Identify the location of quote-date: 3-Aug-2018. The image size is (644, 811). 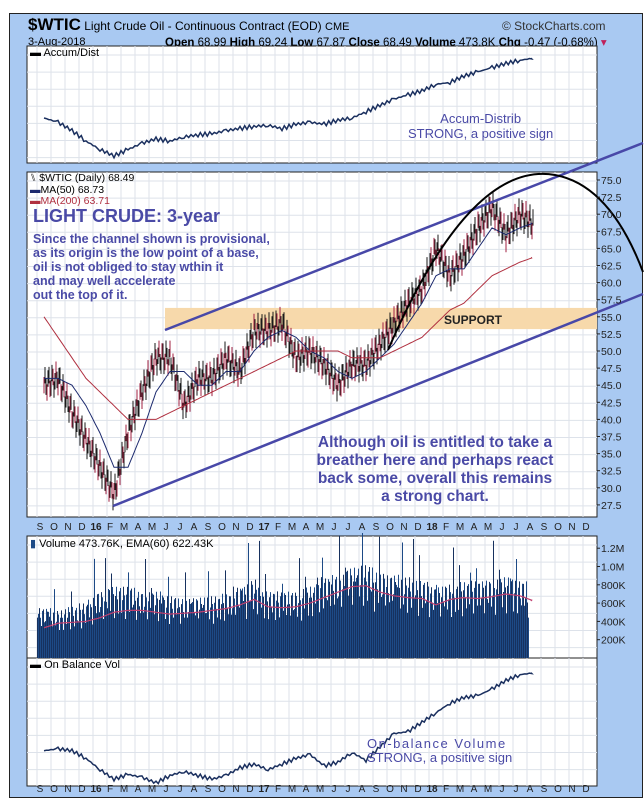
(57, 42).